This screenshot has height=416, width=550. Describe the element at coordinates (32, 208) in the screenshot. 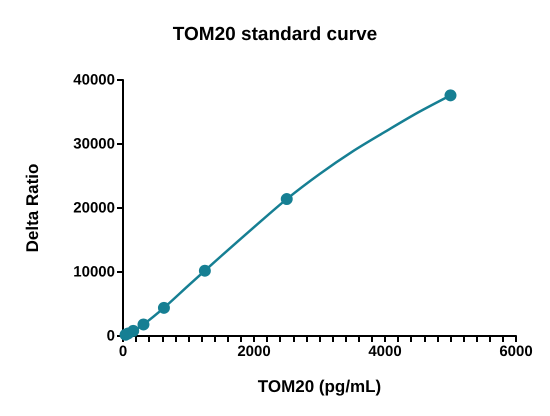

I see `y-axis-title: Delta Ratio` at that location.